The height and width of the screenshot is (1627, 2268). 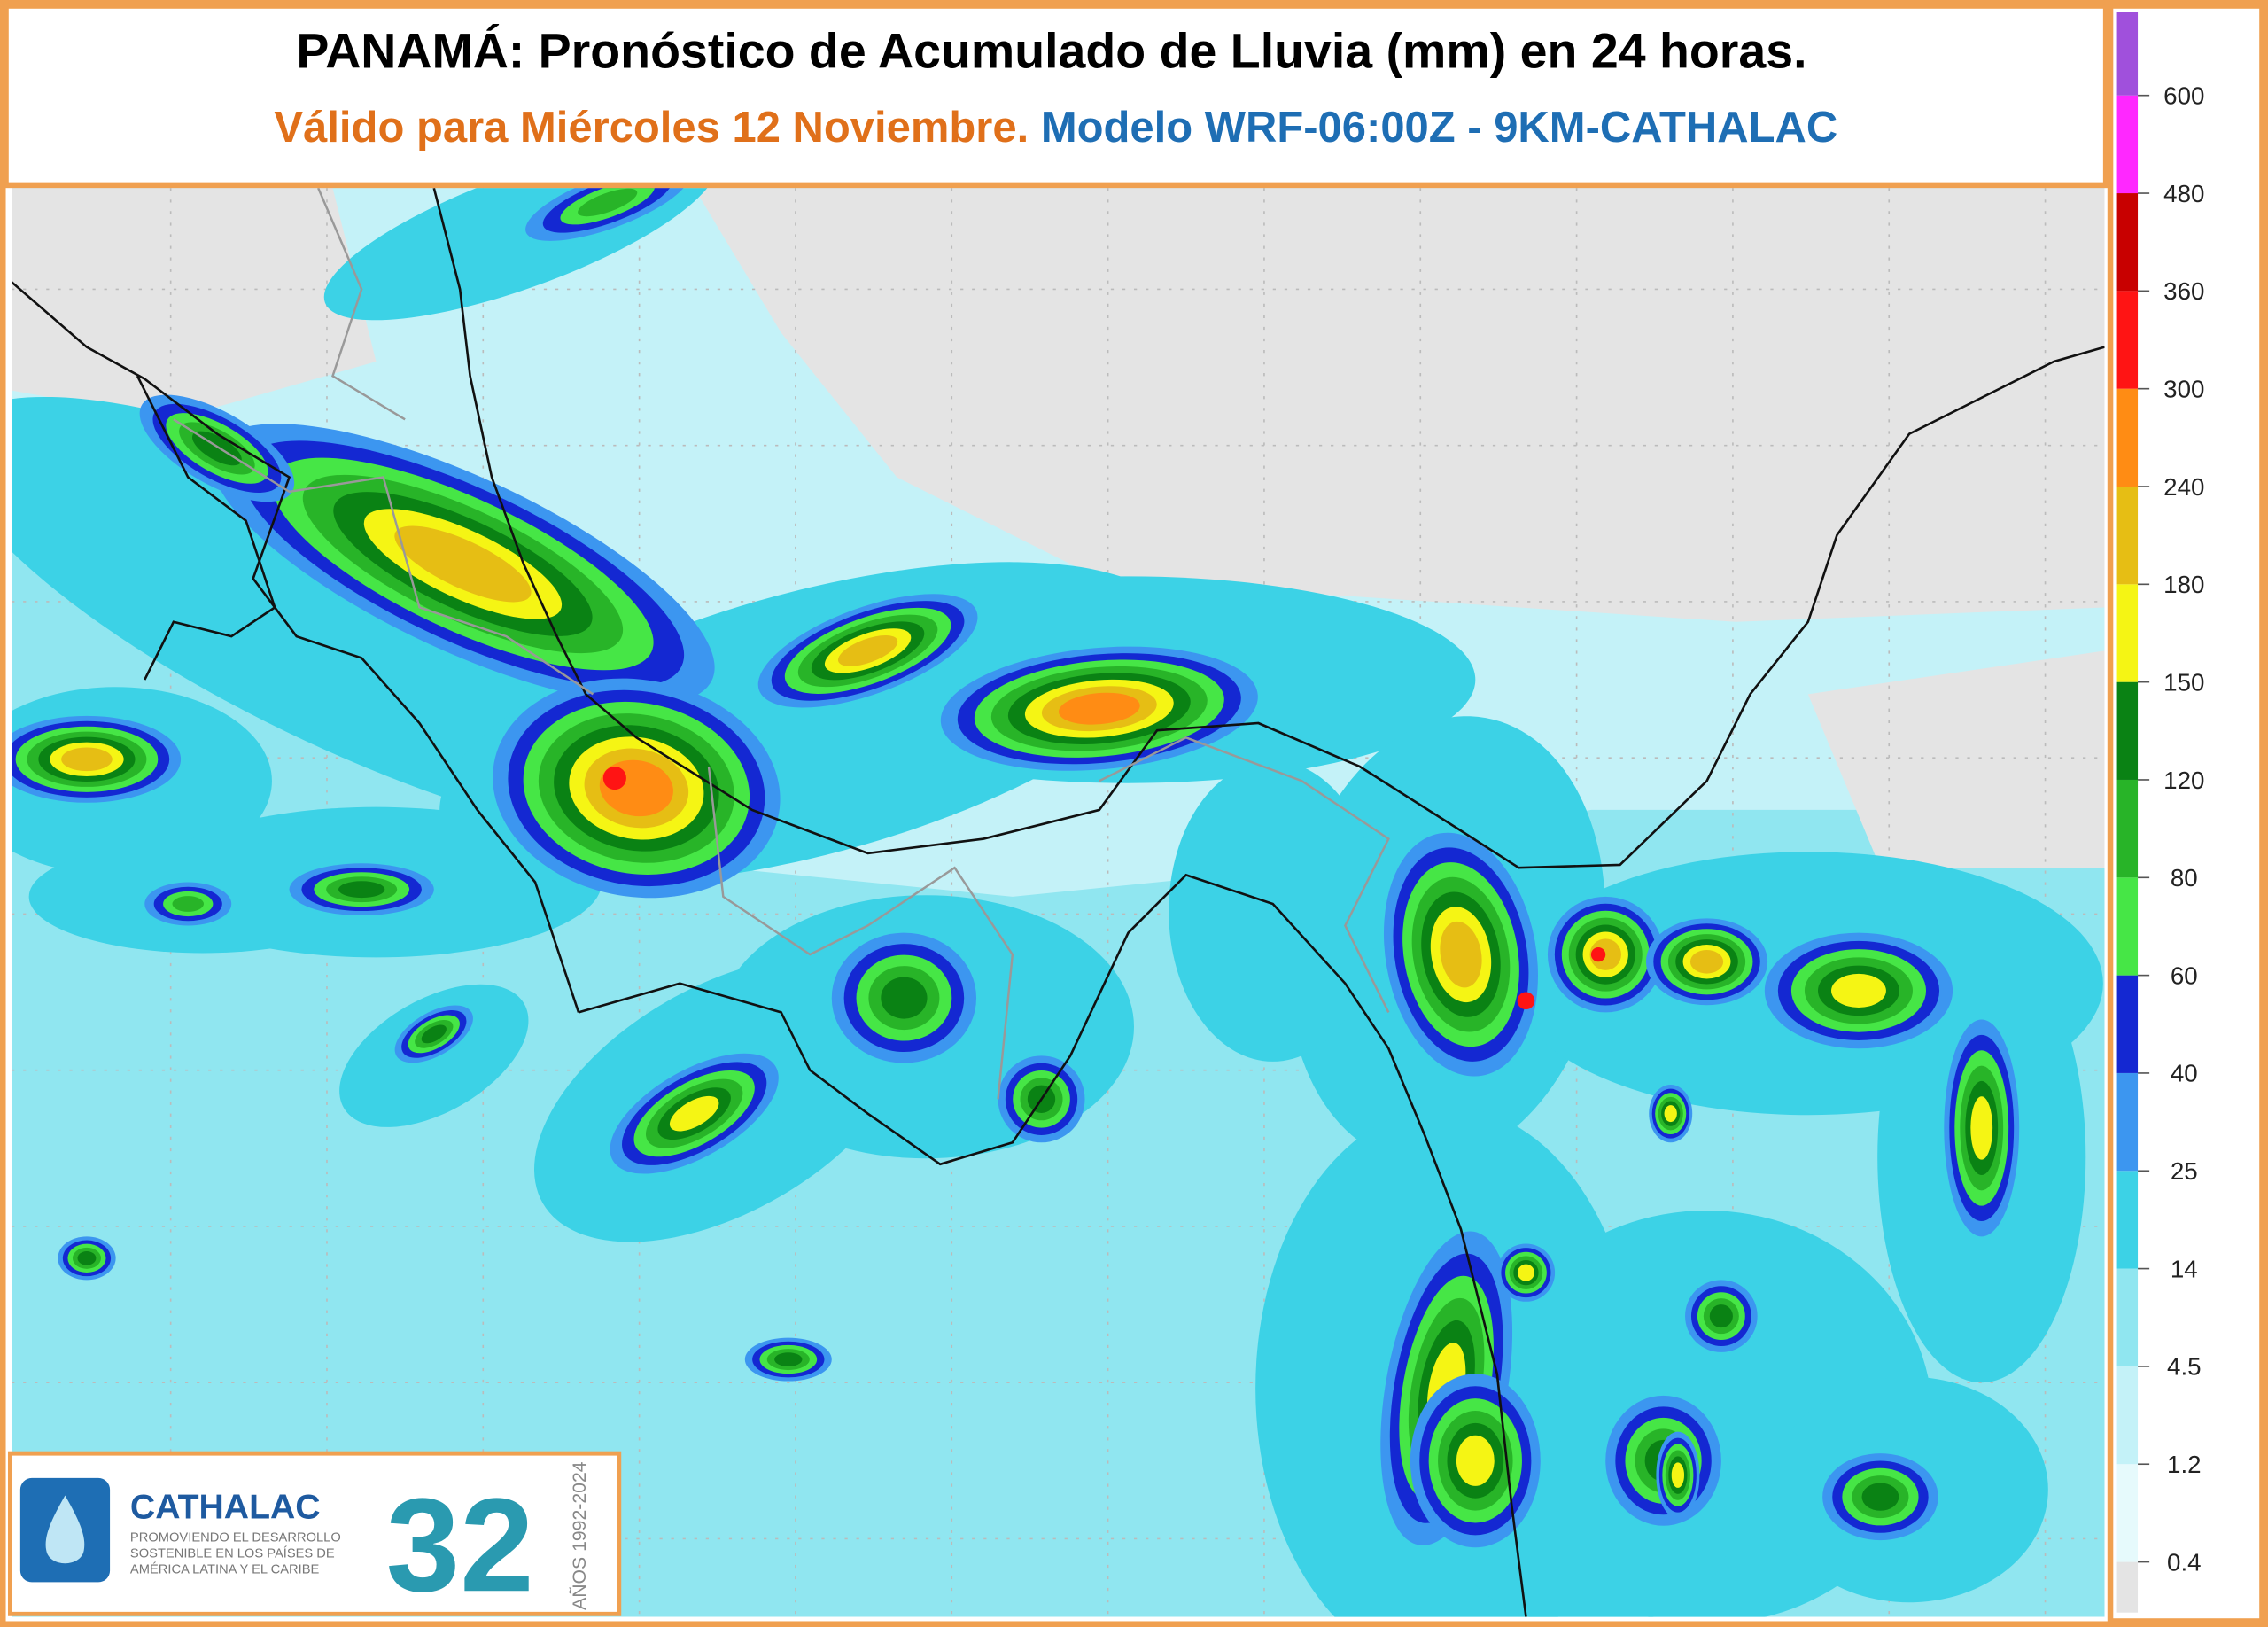 I want to click on colorbar-label: 120, so click(x=2183, y=780).